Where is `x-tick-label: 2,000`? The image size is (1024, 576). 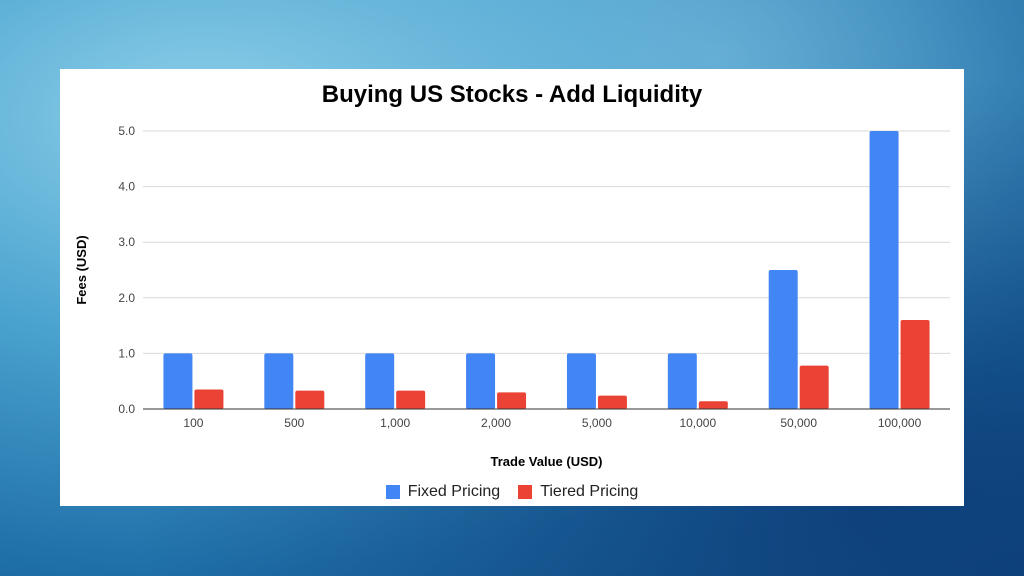
x-tick-label: 2,000 is located at coordinates (496, 423).